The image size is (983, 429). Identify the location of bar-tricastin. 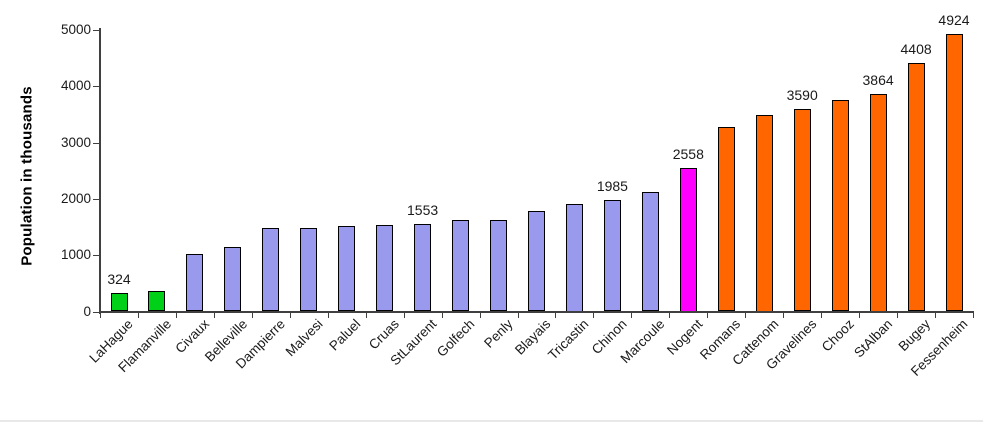
(574, 258).